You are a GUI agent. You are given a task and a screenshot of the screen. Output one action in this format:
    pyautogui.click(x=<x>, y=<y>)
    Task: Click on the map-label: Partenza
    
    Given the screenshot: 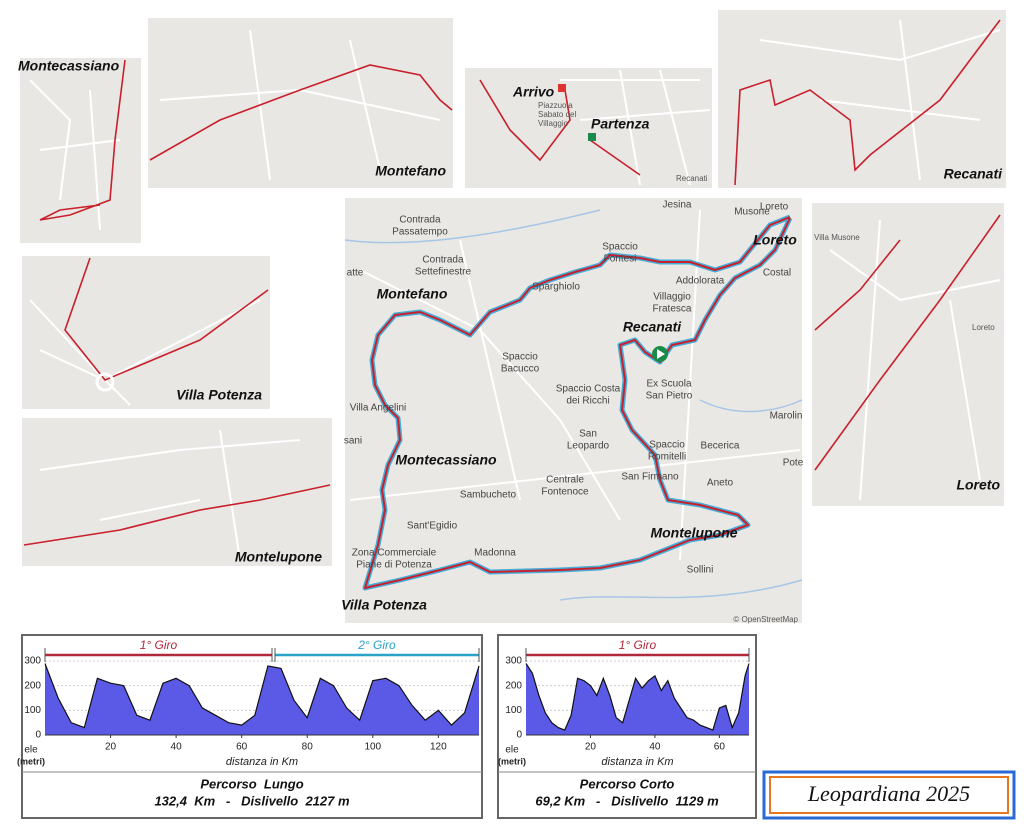 What is the action you would take?
    pyautogui.click(x=620, y=124)
    